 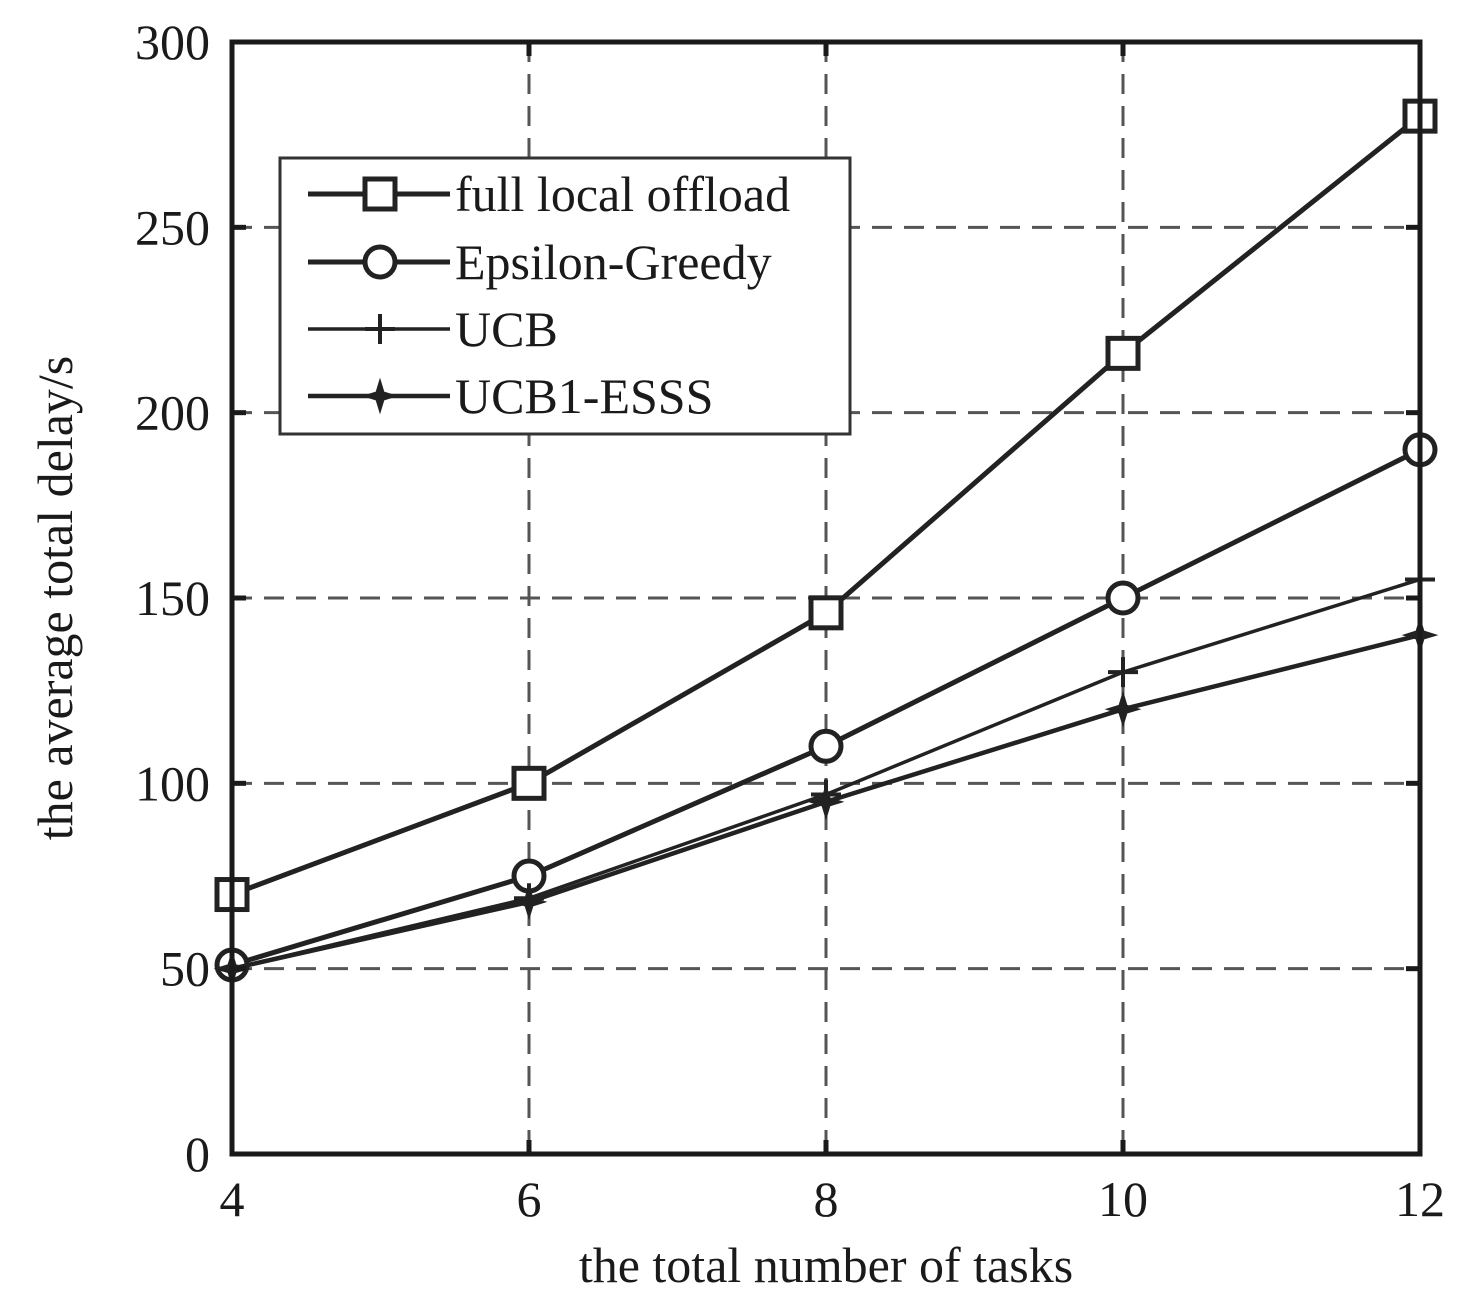 What do you see at coordinates (172, 413) in the screenshot?
I see `y-tick-label-200: 200` at bounding box center [172, 413].